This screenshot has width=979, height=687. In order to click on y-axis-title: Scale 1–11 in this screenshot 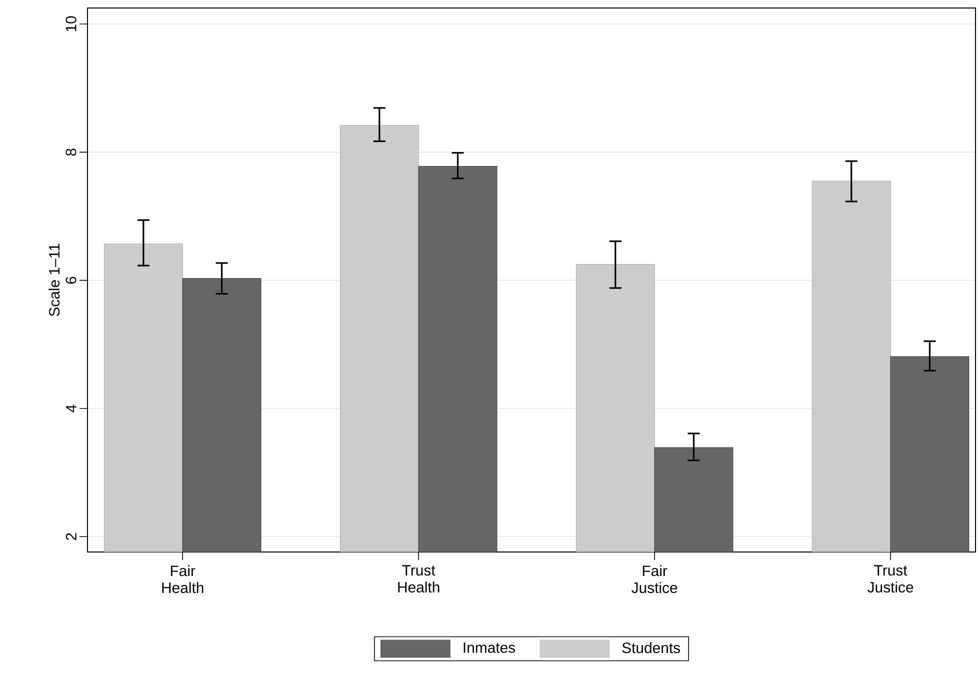, I will do `click(54, 280)`.